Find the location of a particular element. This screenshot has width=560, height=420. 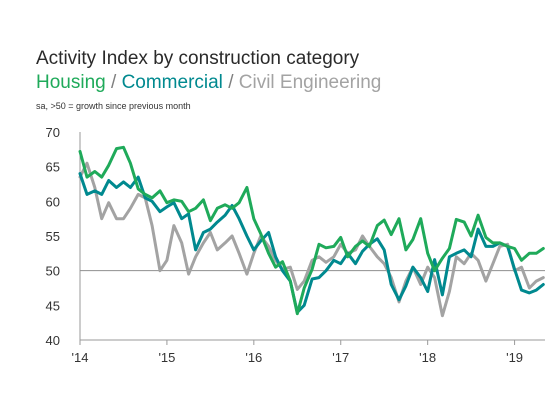

x-tick-label: '16 is located at coordinates (253, 357).